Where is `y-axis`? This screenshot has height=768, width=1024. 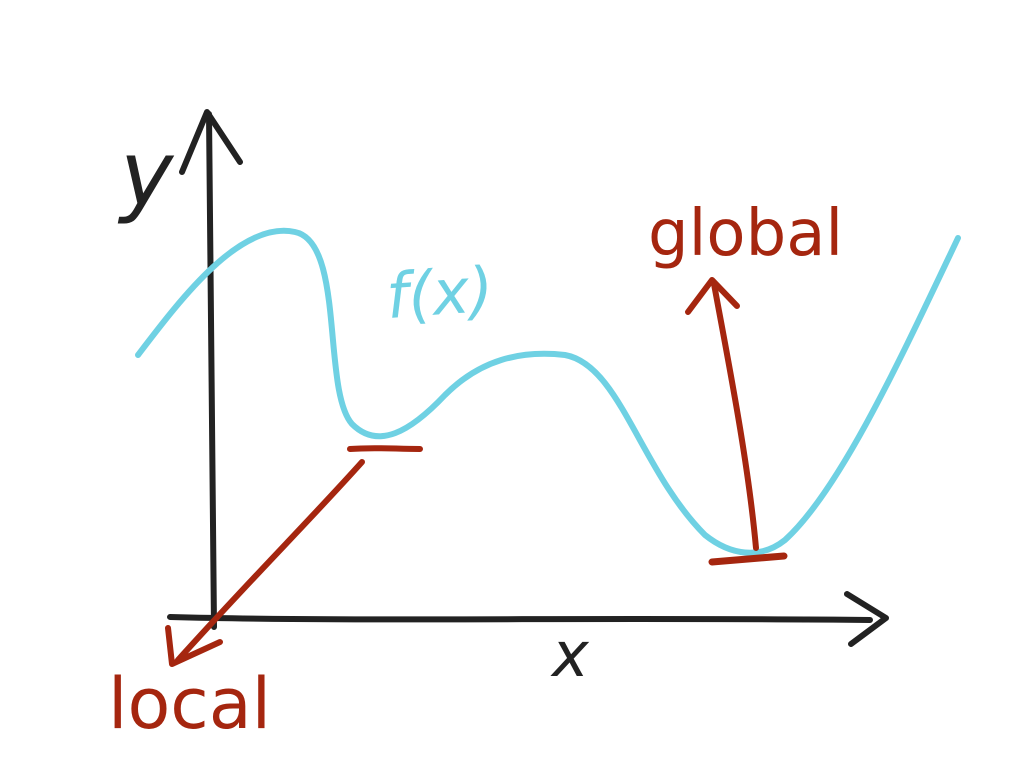
y-axis is located at coordinates (211, 369).